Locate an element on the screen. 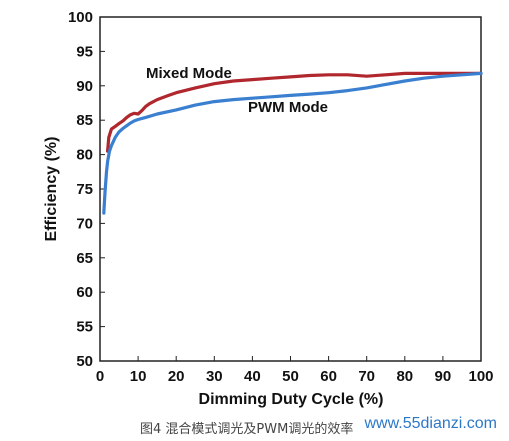 This screenshot has height=441, width=509. x-tick-label: 20 is located at coordinates (176, 376).